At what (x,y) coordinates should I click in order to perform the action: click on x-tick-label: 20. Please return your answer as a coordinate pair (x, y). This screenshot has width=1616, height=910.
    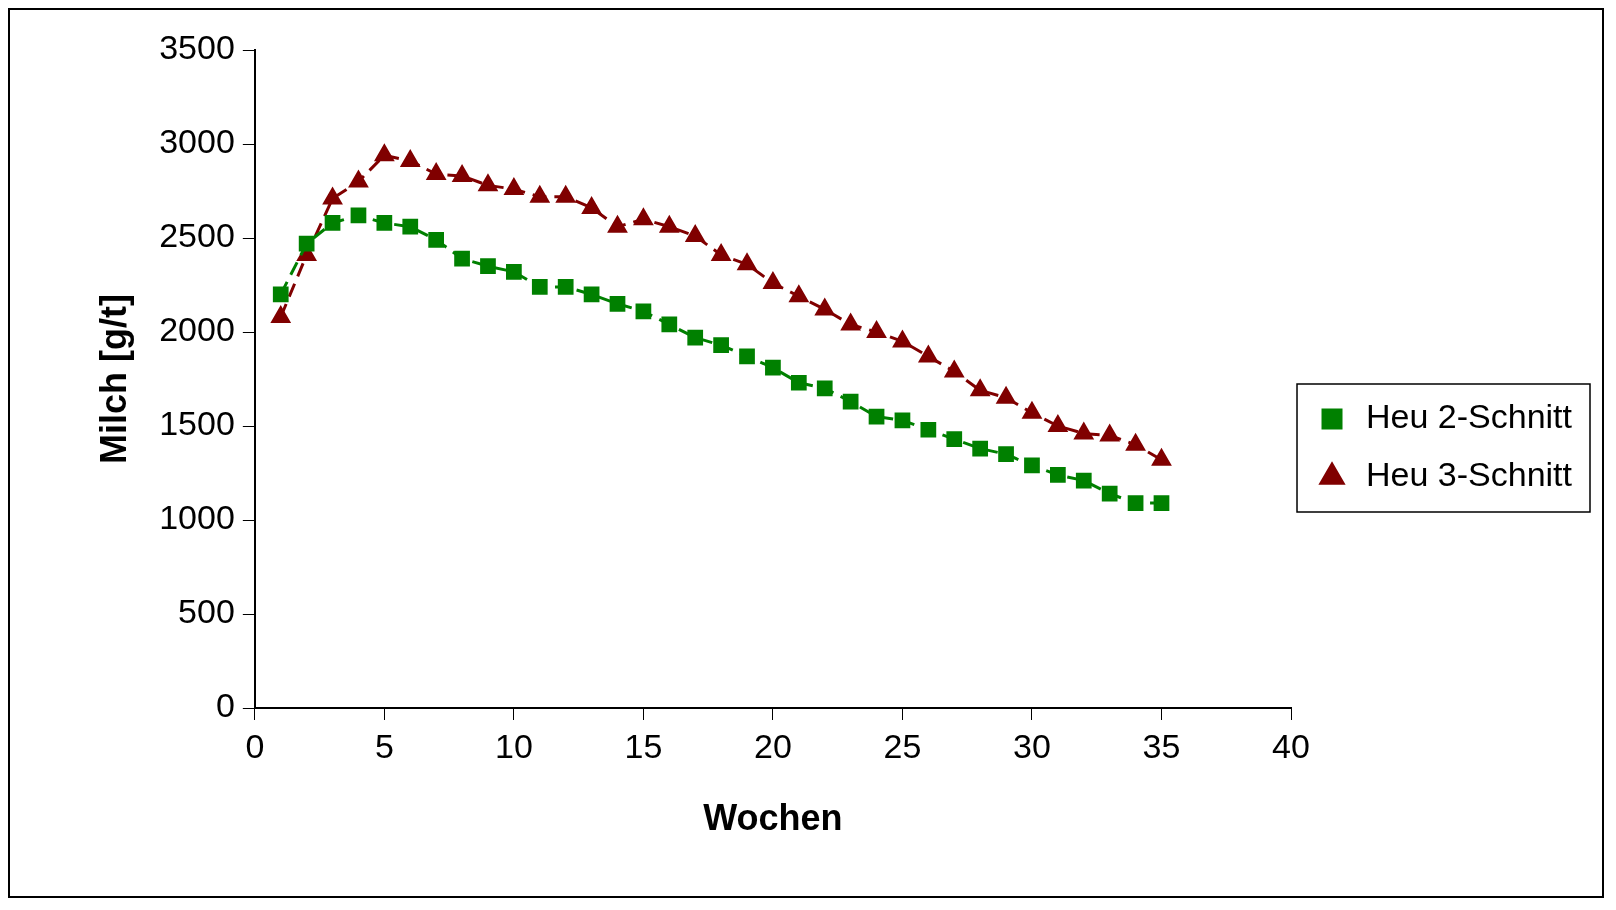
    Looking at the image, I should click on (773, 745).